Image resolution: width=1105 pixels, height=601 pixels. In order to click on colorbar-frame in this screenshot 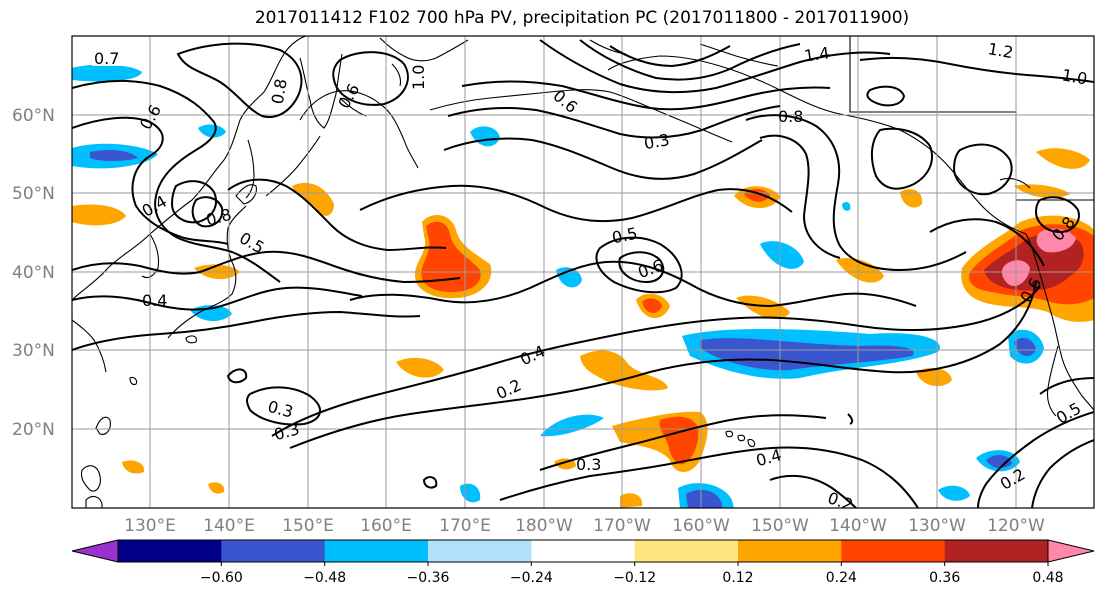, I will do `click(583, 551)`.